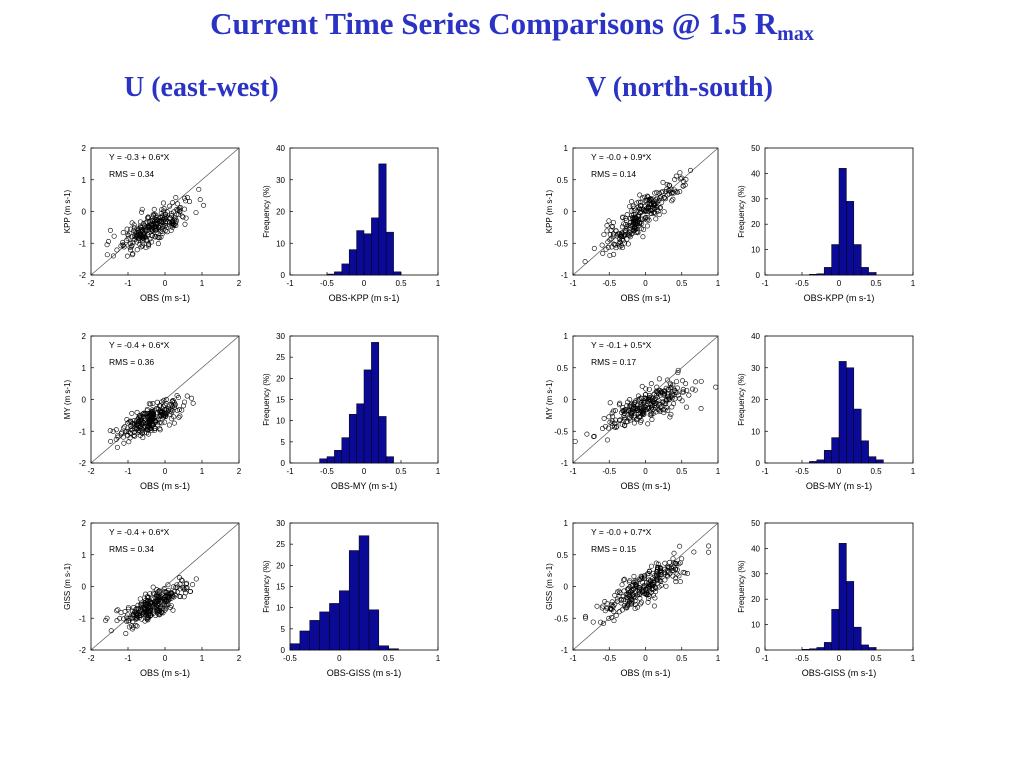  I want to click on y-axis-label: Frequency (%), so click(741, 586).